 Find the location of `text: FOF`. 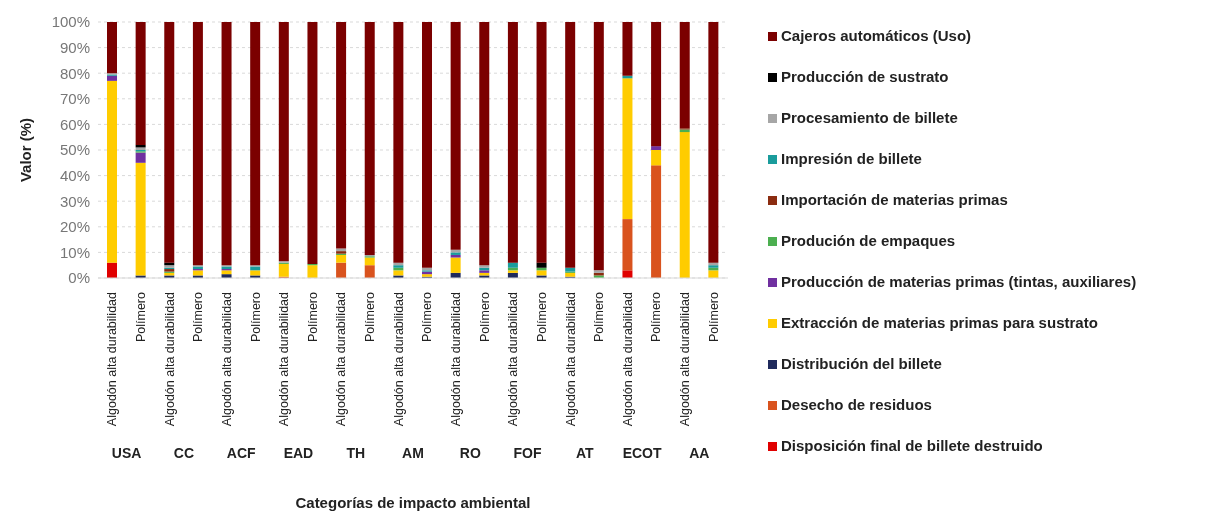

text: FOF is located at coordinates (527, 453).